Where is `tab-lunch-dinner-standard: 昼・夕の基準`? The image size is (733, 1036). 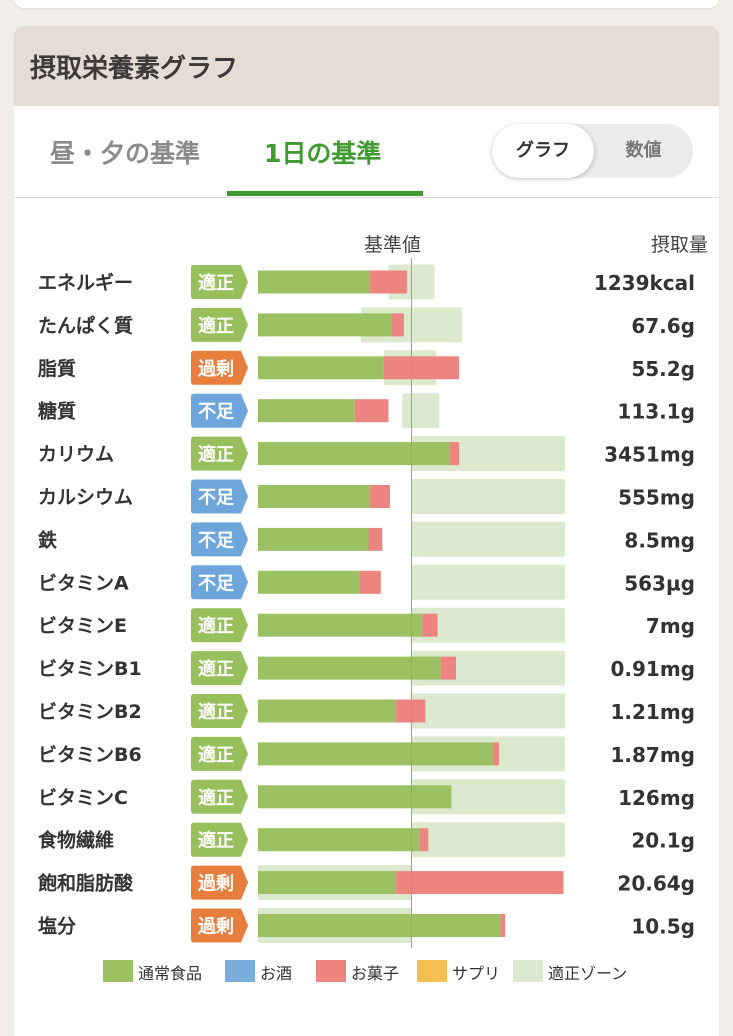
tab-lunch-dinner-standard: 昼・夕の基準 is located at coordinates (125, 153).